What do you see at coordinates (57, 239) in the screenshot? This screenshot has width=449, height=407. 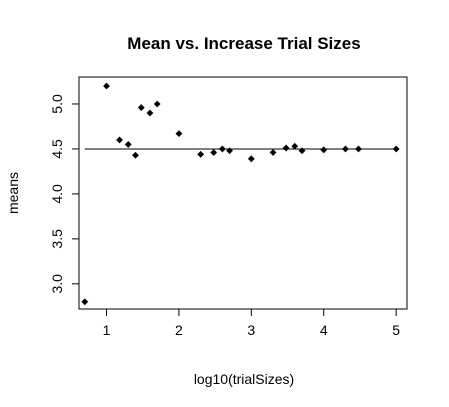 I see `y-tick-label: 3.5` at bounding box center [57, 239].